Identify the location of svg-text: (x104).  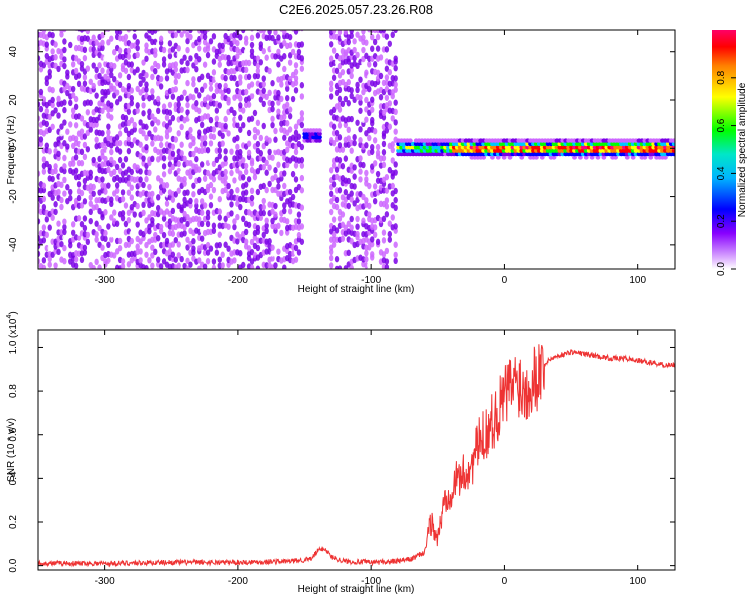
(12, 324).